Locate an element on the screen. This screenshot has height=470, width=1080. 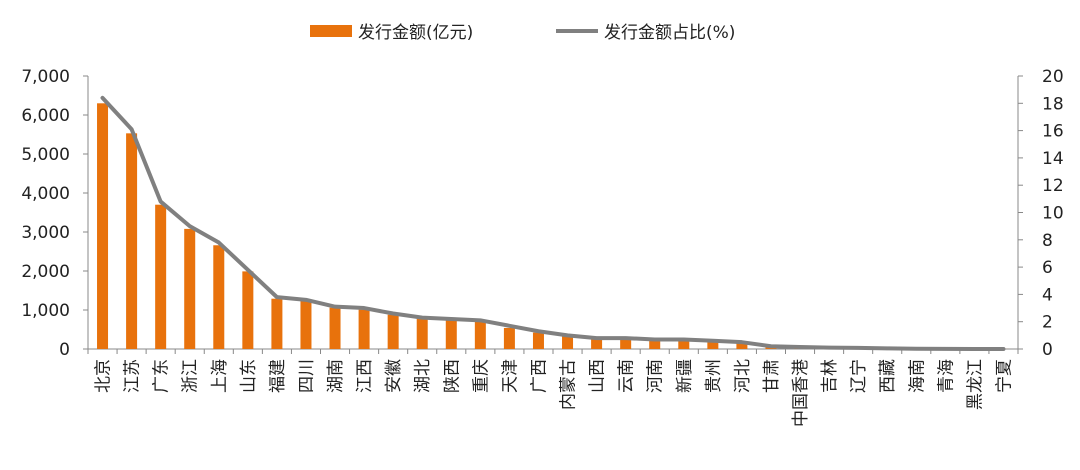
legend-bar-swatch is located at coordinates (331, 31).